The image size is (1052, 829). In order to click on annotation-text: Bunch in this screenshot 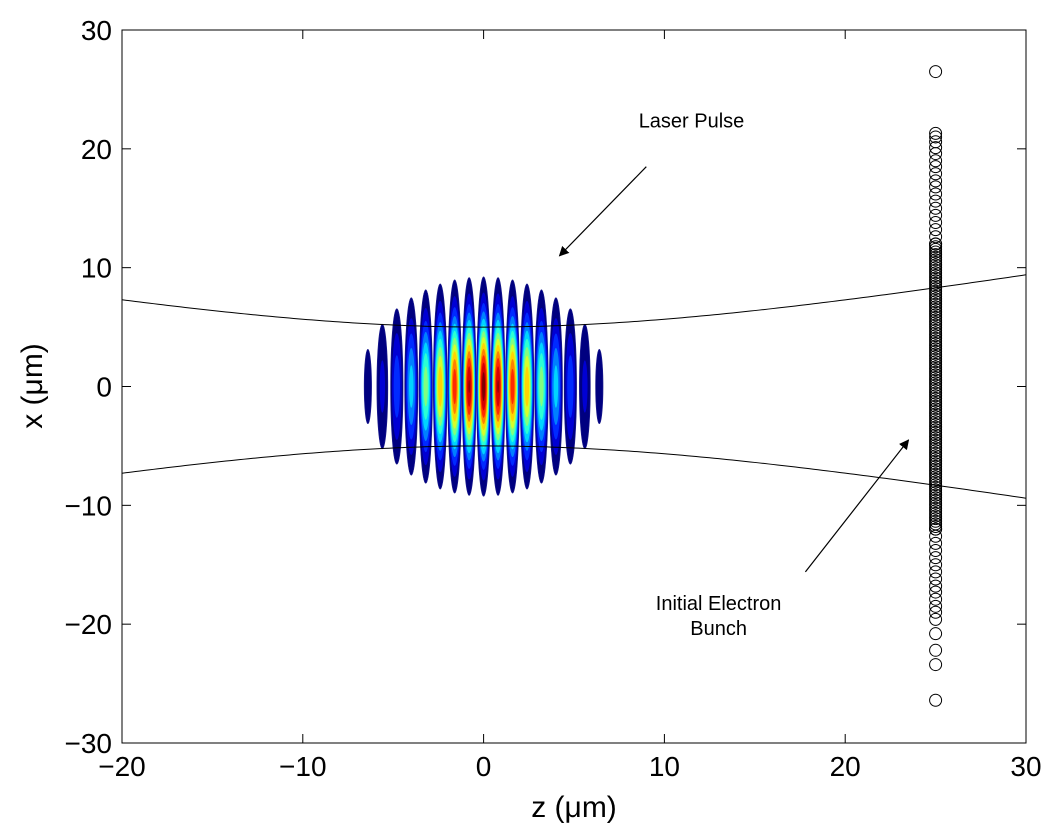, I will do `click(718, 629)`.